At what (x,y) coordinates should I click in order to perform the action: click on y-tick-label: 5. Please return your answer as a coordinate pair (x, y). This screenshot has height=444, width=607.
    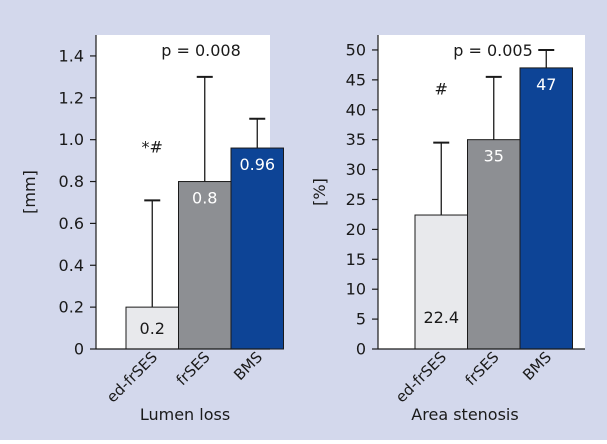
    Looking at the image, I should click on (361, 319).